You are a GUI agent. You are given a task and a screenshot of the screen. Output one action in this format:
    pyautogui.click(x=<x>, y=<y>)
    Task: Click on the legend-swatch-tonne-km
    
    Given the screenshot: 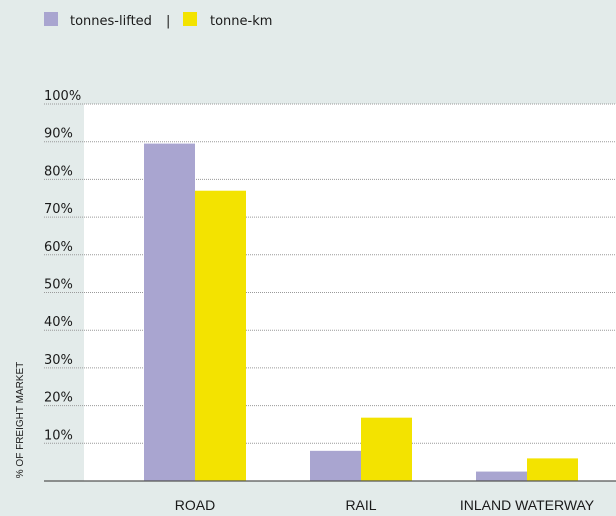 What is the action you would take?
    pyautogui.click(x=190, y=19)
    